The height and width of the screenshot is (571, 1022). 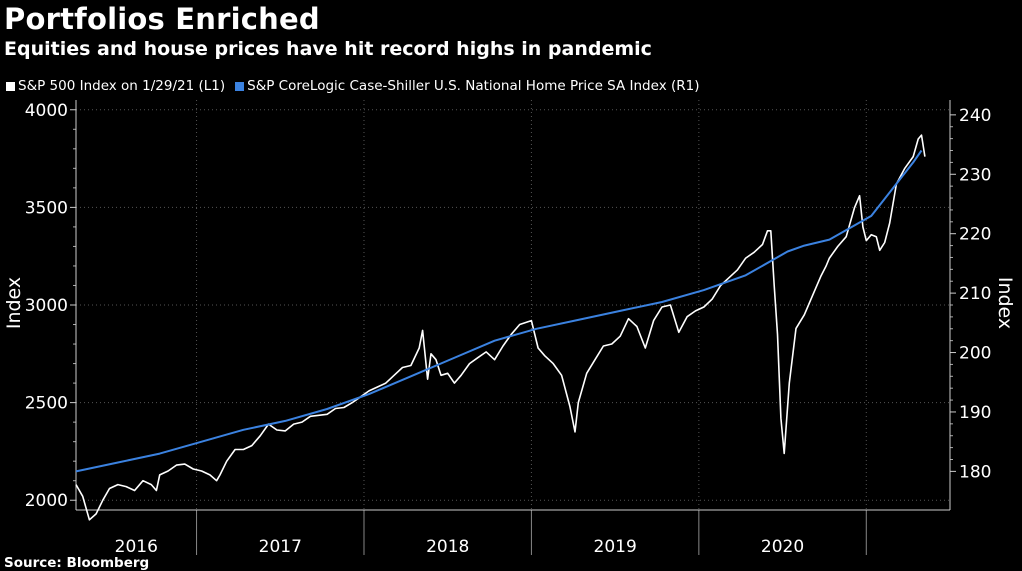 What do you see at coordinates (615, 547) in the screenshot?
I see `x-tick-label: 2019` at bounding box center [615, 547].